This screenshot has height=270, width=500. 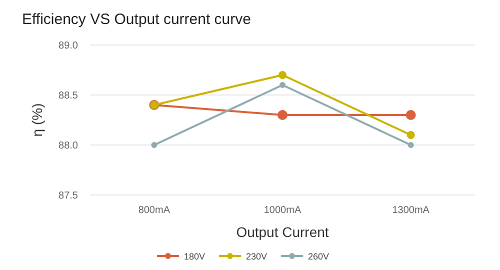 What do you see at coordinates (319, 257) in the screenshot?
I see `legend-label: 260V` at bounding box center [319, 257].